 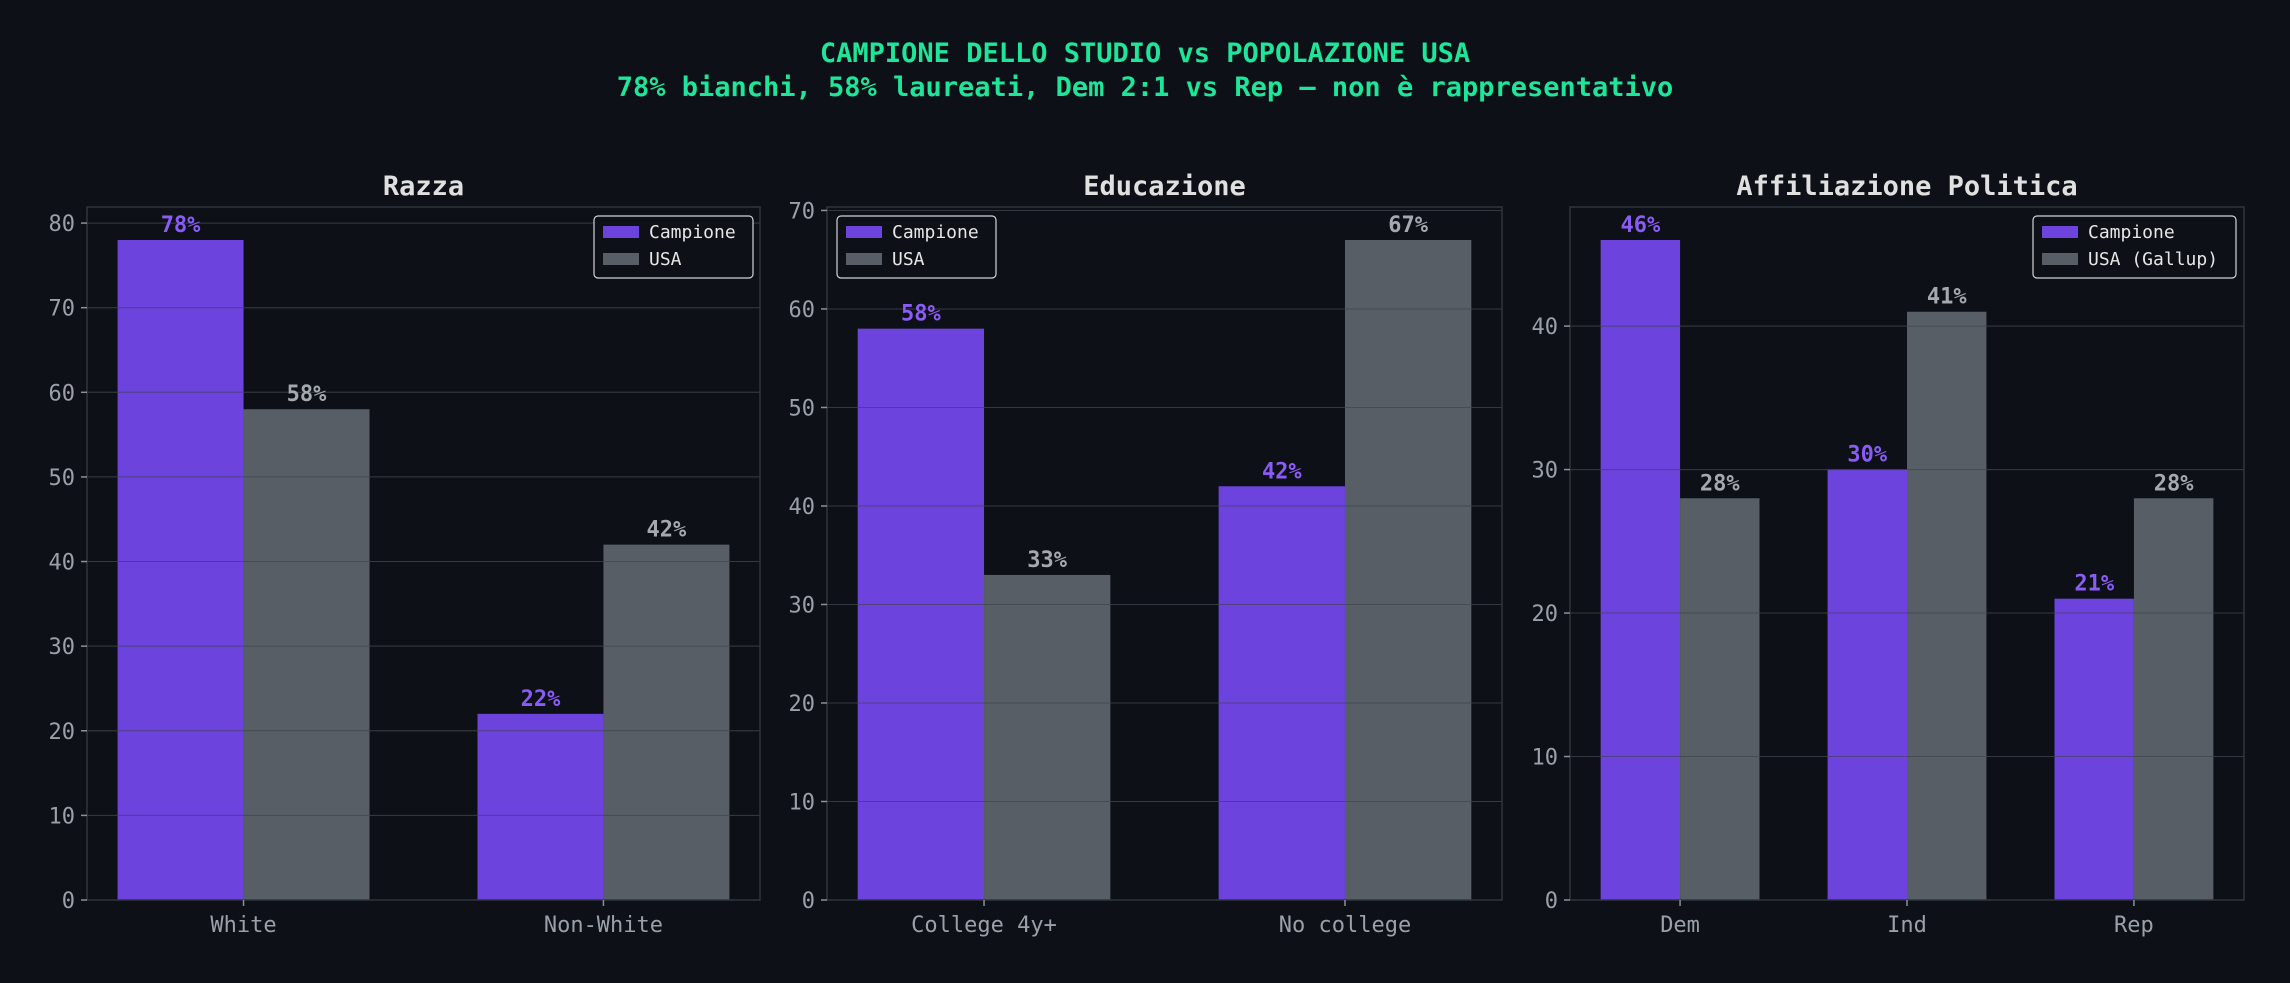 What do you see at coordinates (2173, 699) in the screenshot?
I see `bar-usa-gallup--3` at bounding box center [2173, 699].